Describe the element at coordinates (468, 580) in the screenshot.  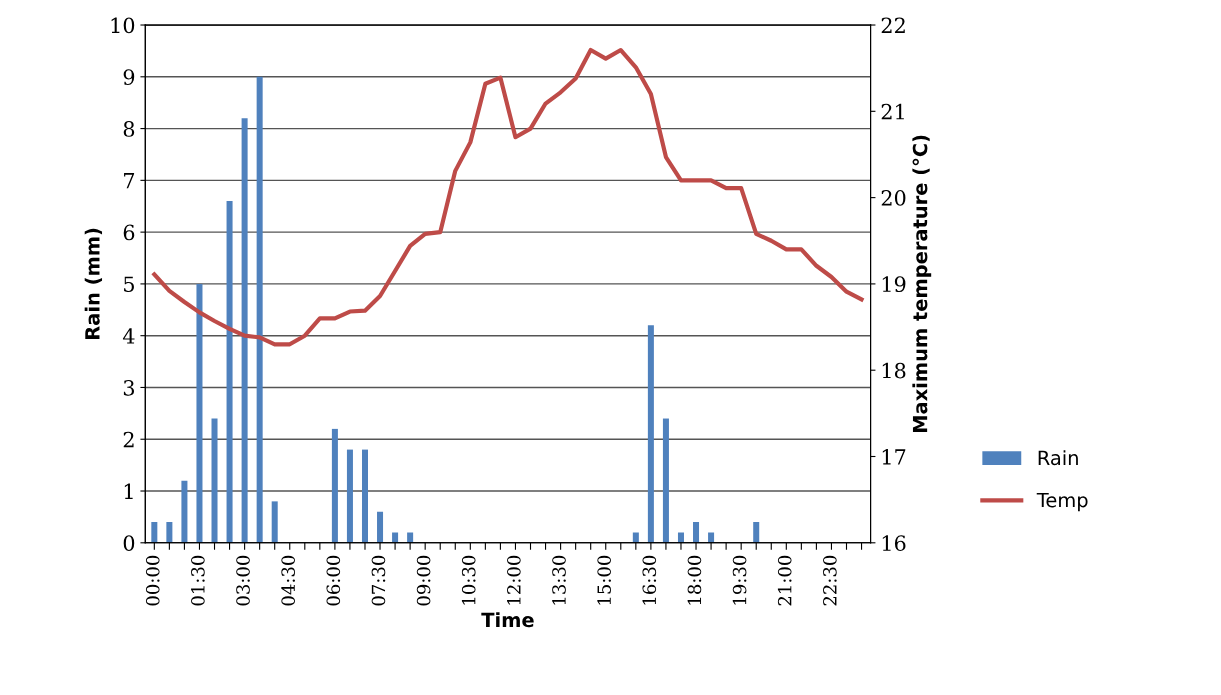
I see `x-tick-label: 10:30` at that location.